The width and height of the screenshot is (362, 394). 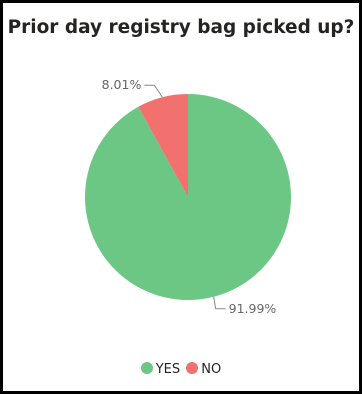 I want to click on legend-item-yes: YES, so click(x=160, y=369).